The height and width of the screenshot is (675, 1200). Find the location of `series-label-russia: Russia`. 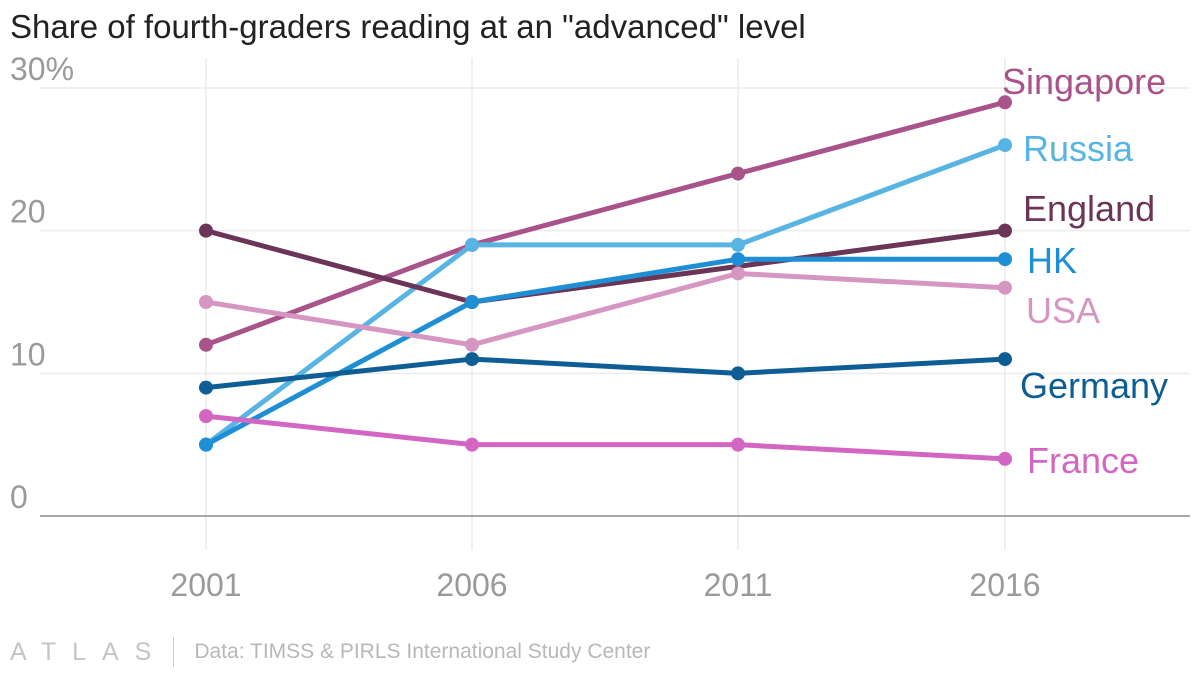

series-label-russia: Russia is located at coordinates (1078, 148).